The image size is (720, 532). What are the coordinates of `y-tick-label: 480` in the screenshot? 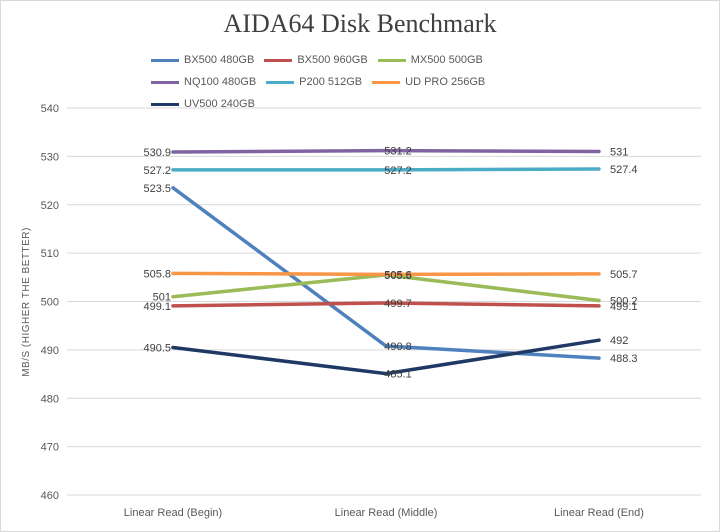 It's located at (50, 399).